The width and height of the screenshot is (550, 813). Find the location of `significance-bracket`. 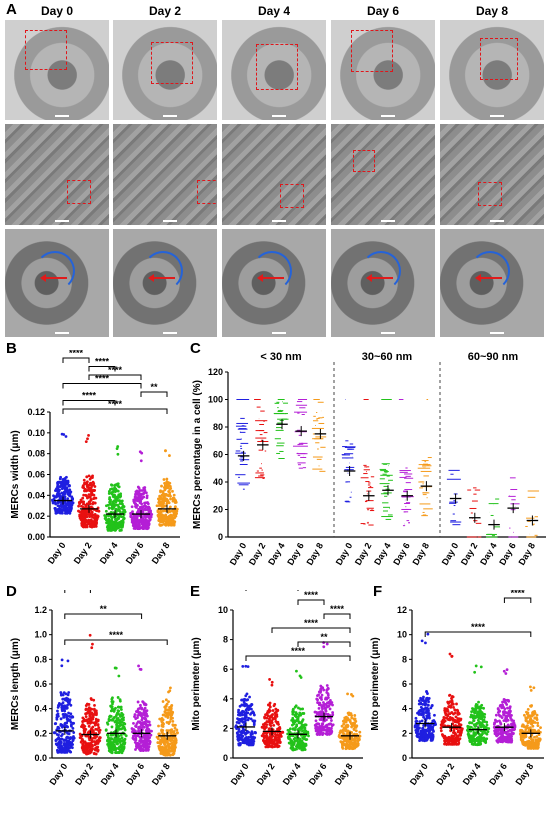

significance-bracket is located at coordinates (103, 616).